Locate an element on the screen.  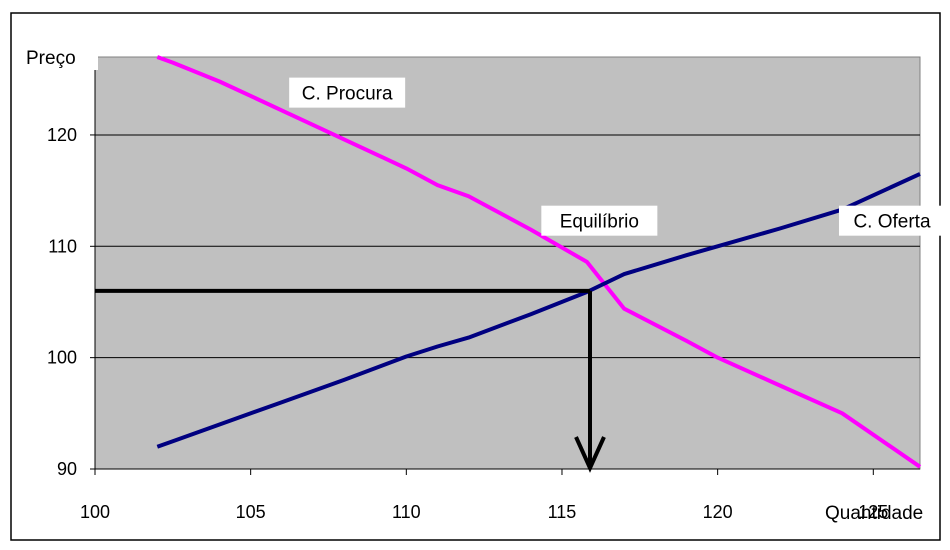
y-axis-label-bg is located at coordinates (60, 56).